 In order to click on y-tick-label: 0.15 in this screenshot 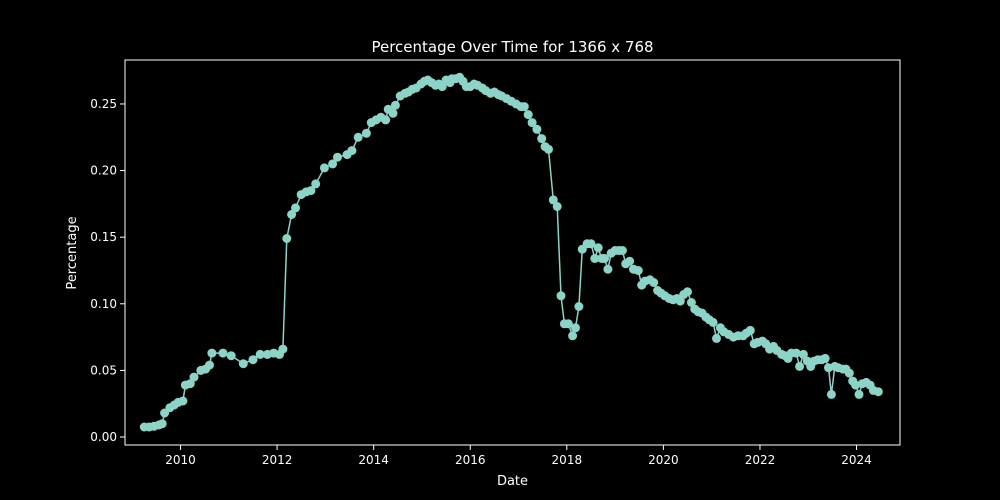, I will do `click(103, 237)`.